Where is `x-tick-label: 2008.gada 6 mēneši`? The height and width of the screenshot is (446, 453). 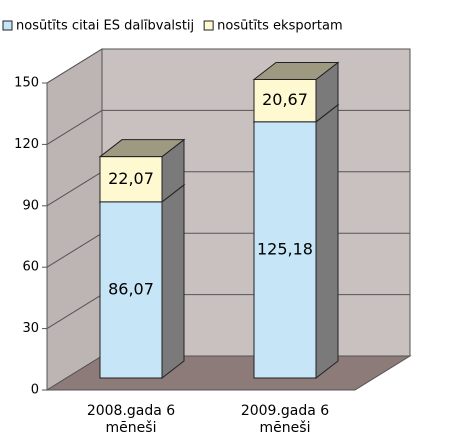
x-tick-label: 2008.gada 6 mēneši is located at coordinates (131, 419).